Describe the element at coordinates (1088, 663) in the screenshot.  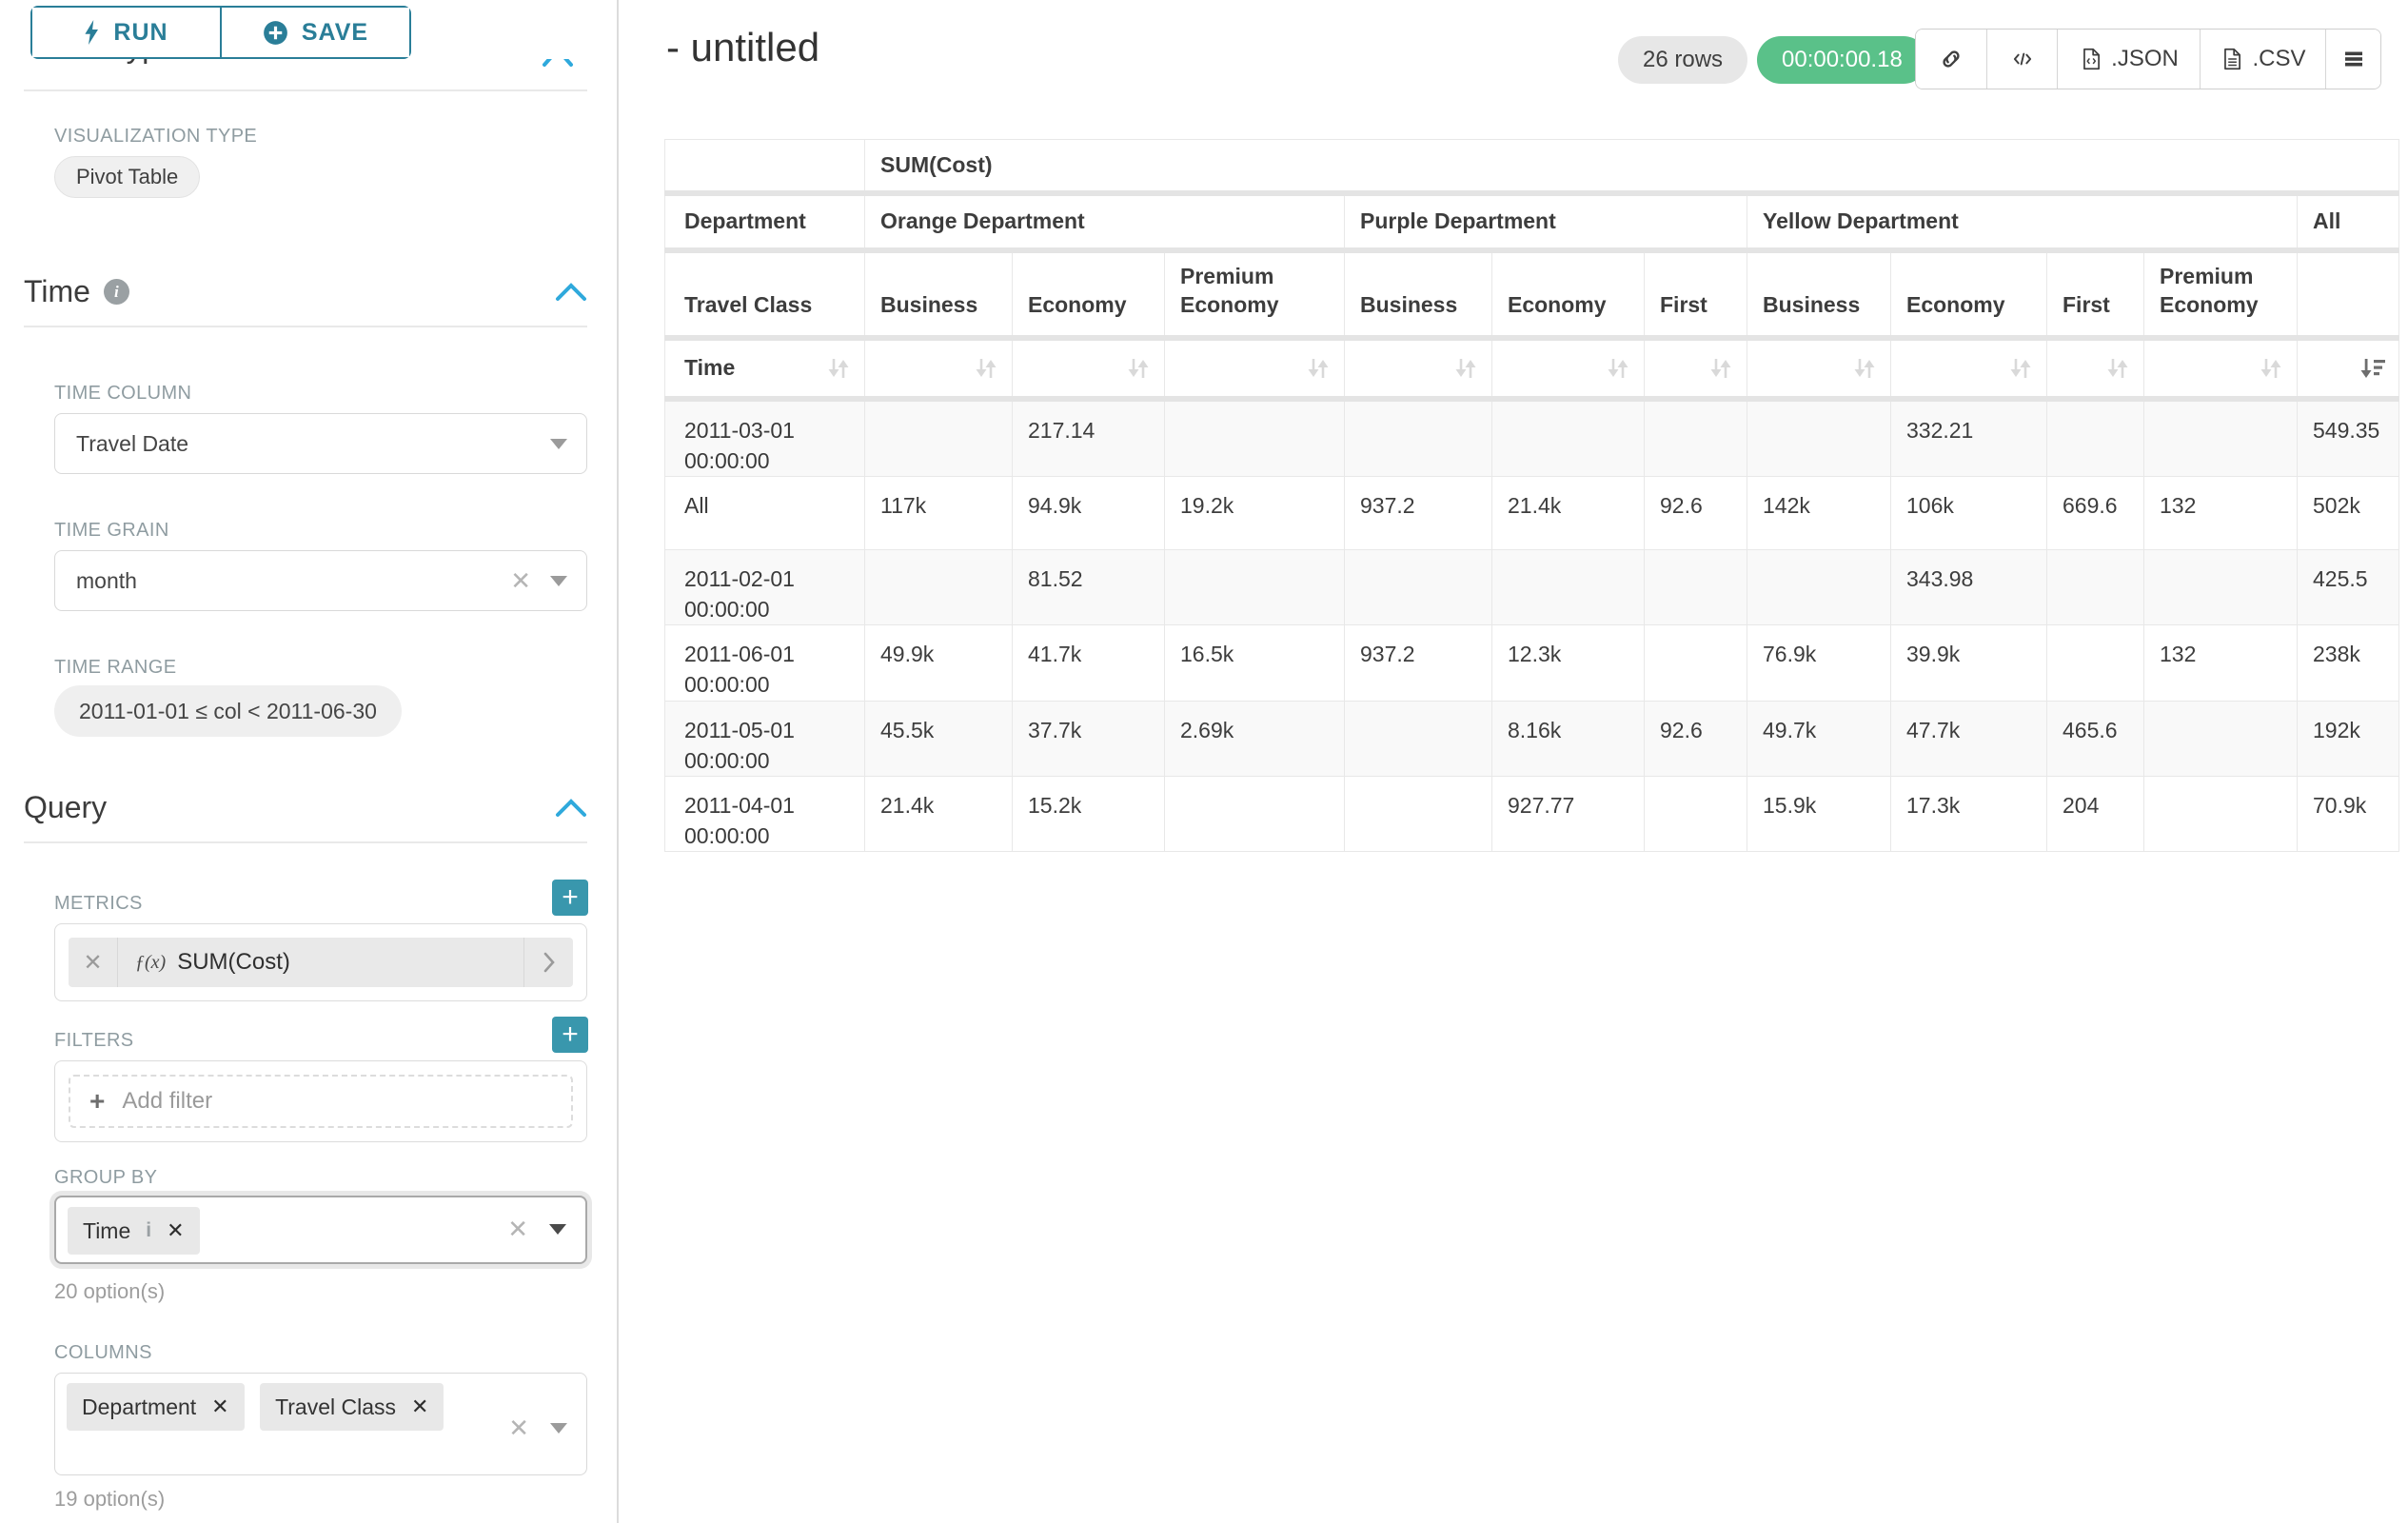
I see `cell: 41.7k` at that location.